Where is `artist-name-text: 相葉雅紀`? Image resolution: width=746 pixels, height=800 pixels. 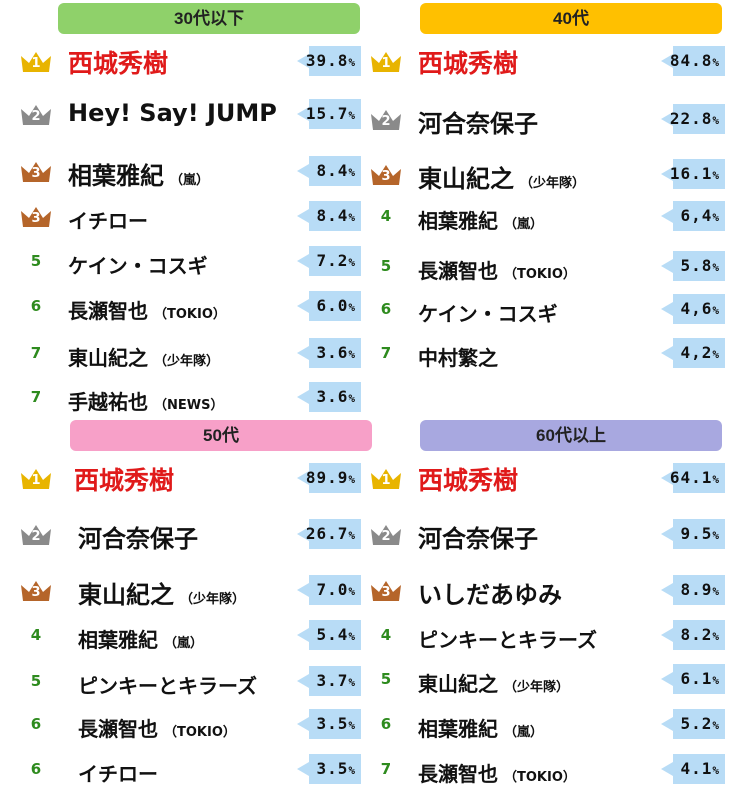
artist-name-text: 相葉雅紀 is located at coordinates (118, 640).